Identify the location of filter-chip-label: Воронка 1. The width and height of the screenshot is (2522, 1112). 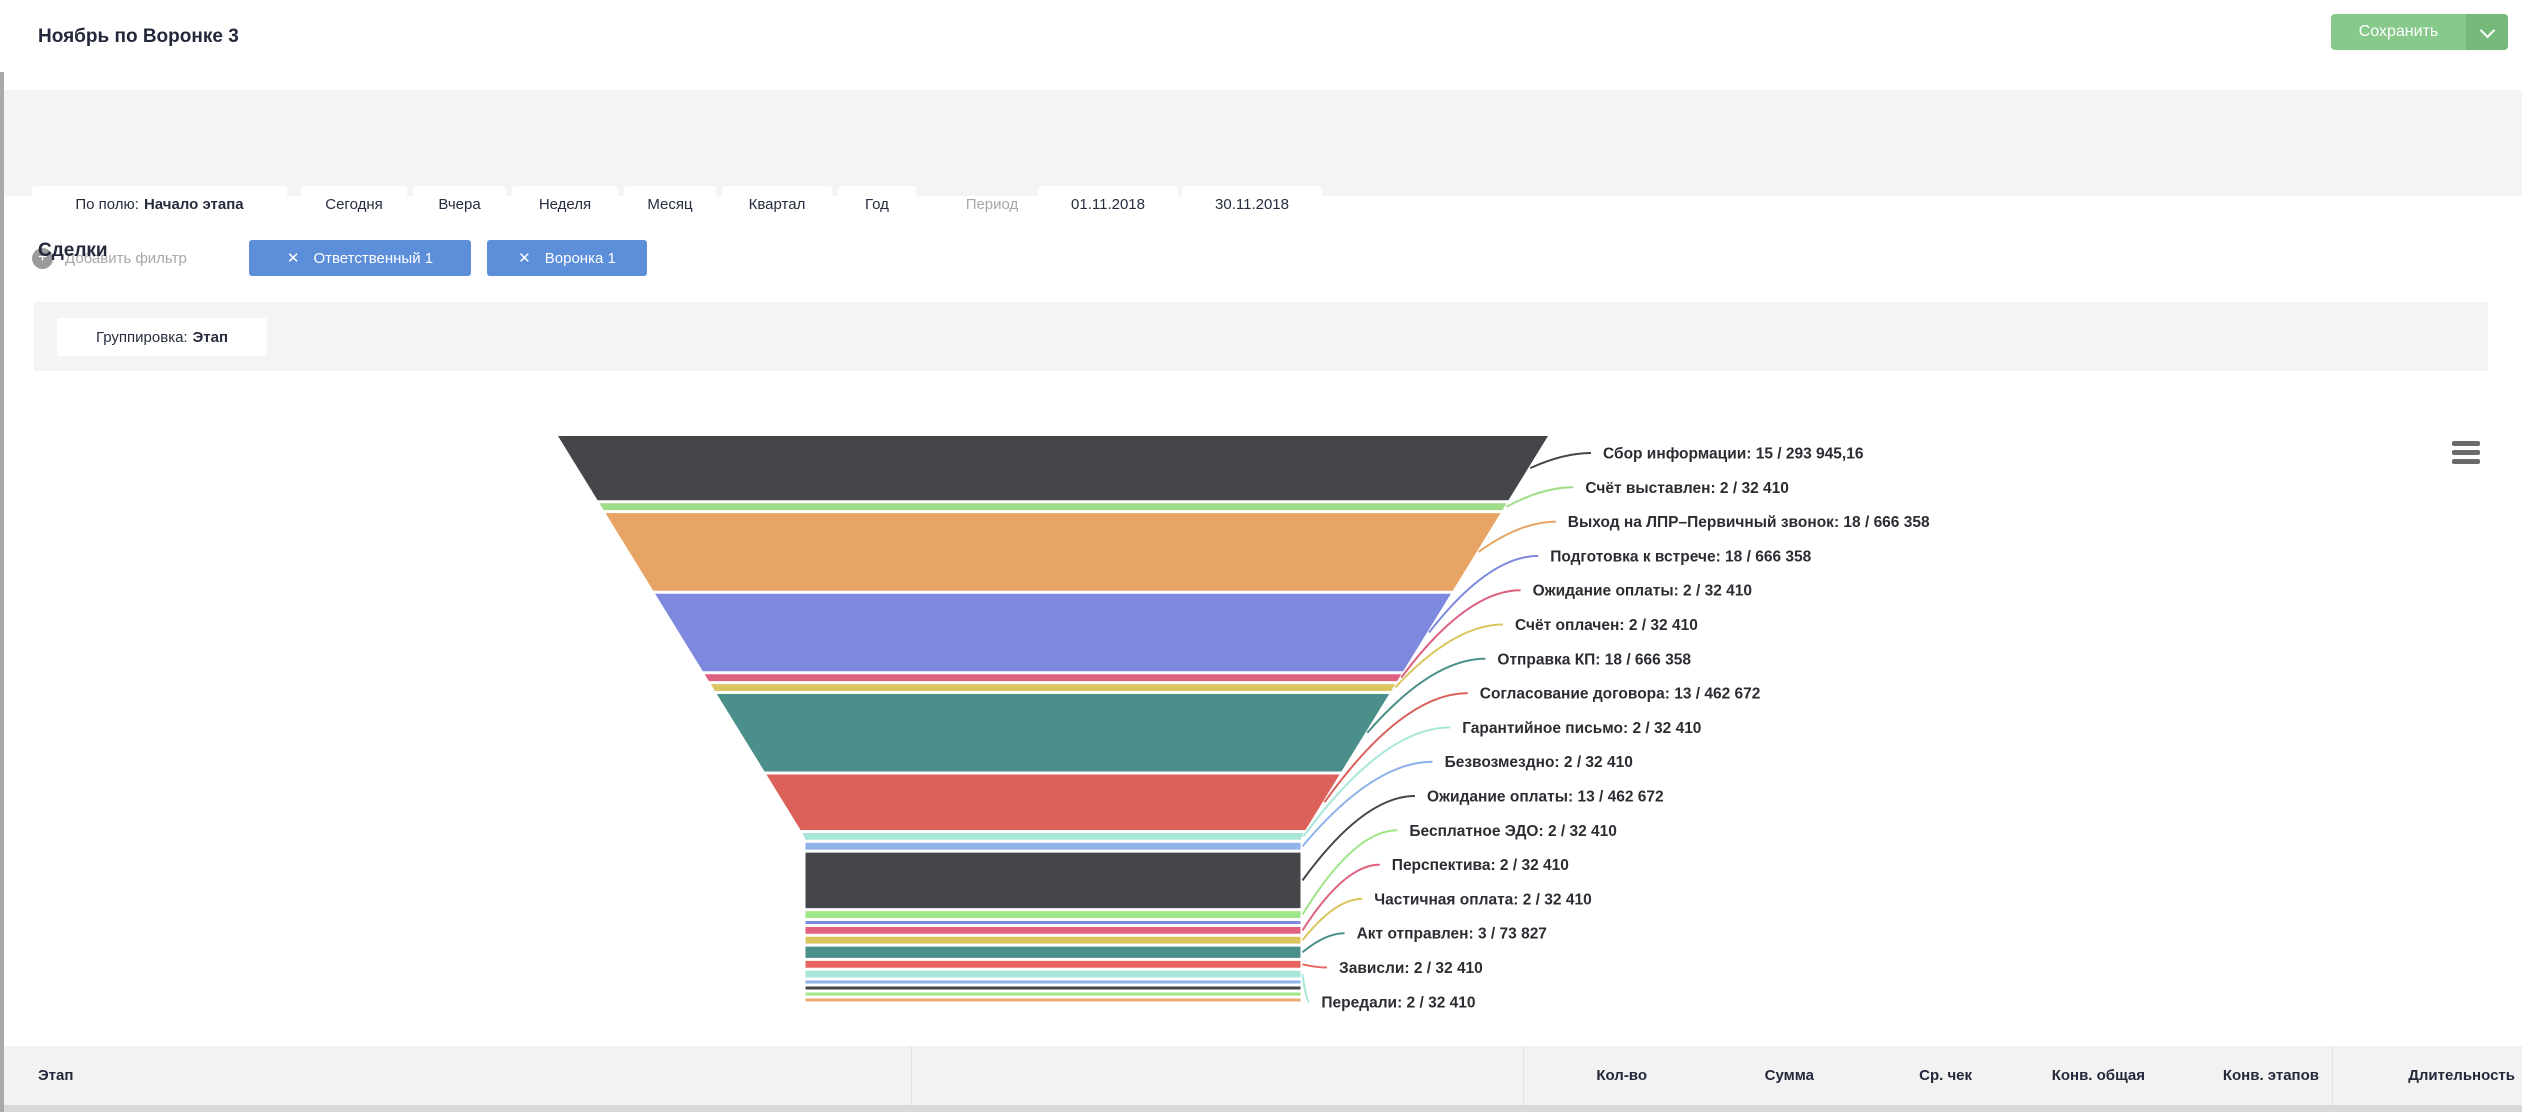
(580, 258).